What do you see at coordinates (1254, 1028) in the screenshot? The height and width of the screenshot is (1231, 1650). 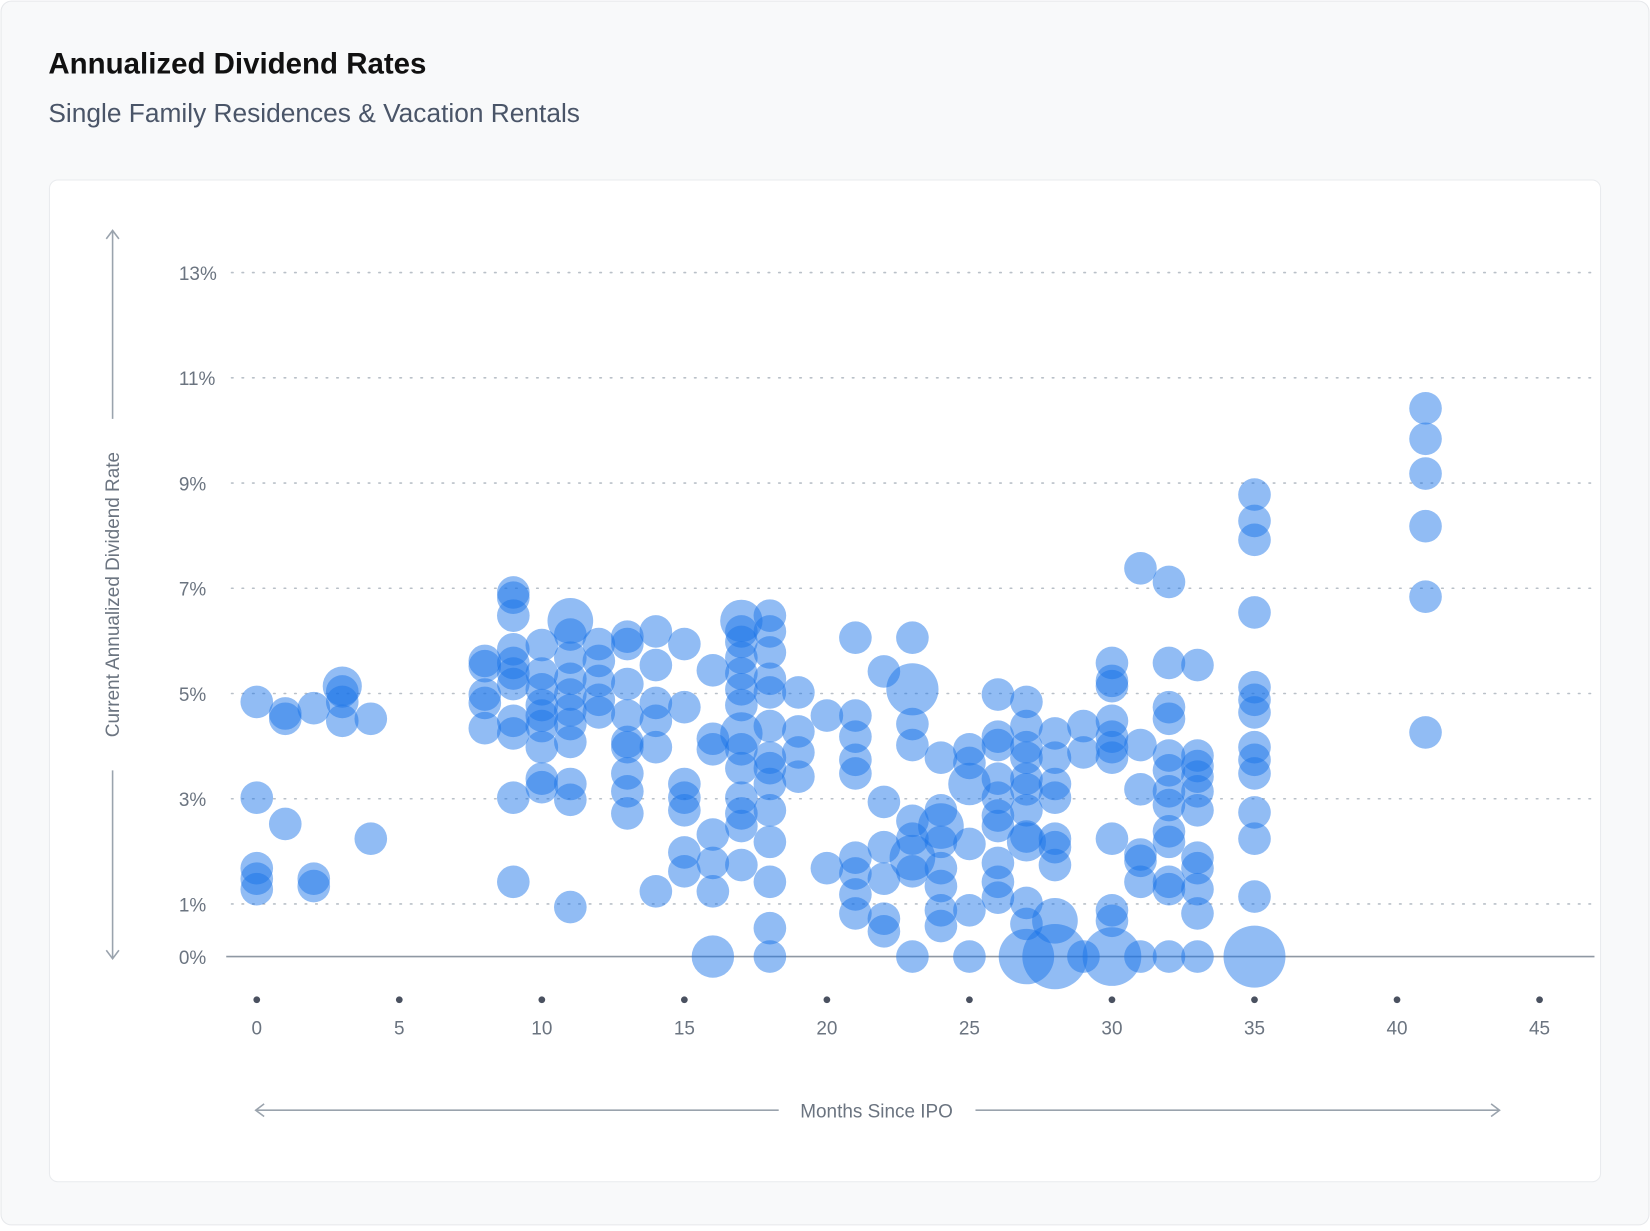 I see `x-tick-label: 35` at bounding box center [1254, 1028].